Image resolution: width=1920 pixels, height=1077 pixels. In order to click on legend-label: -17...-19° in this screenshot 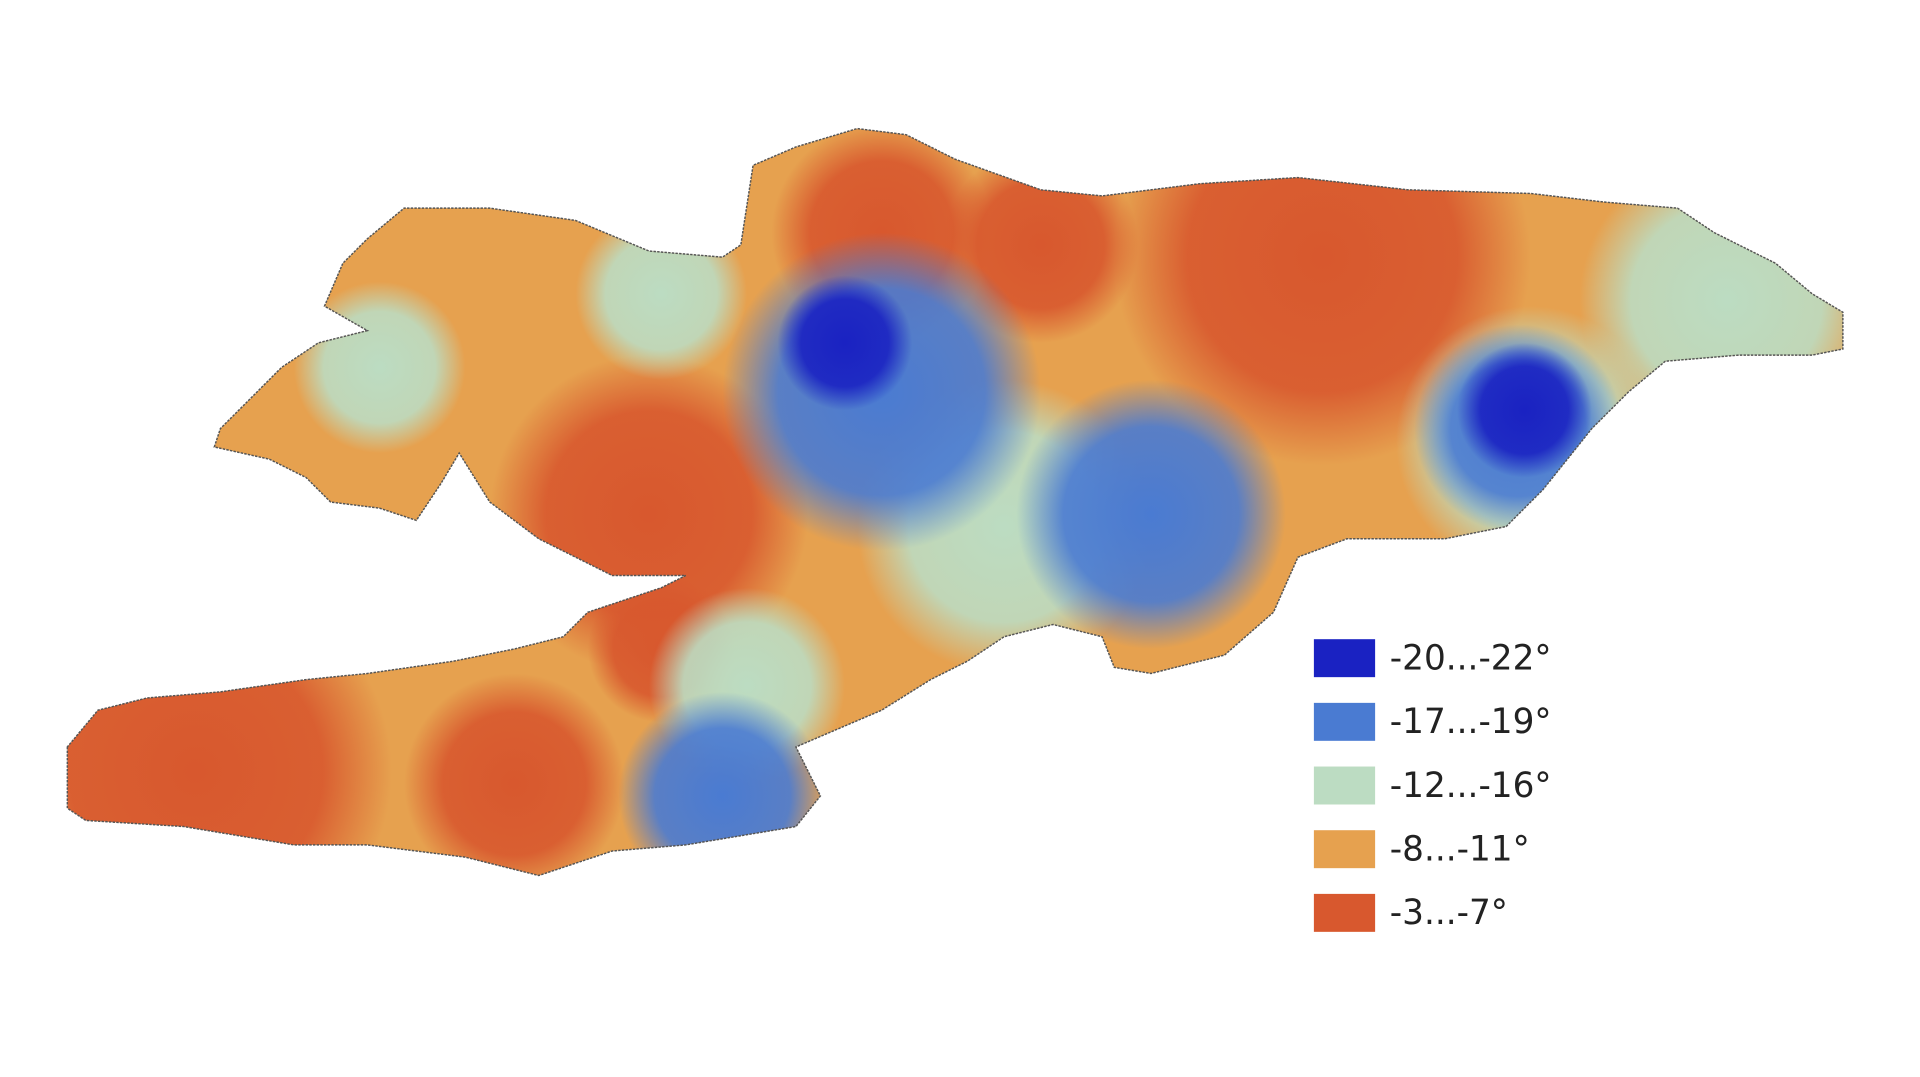, I will do `click(1471, 722)`.